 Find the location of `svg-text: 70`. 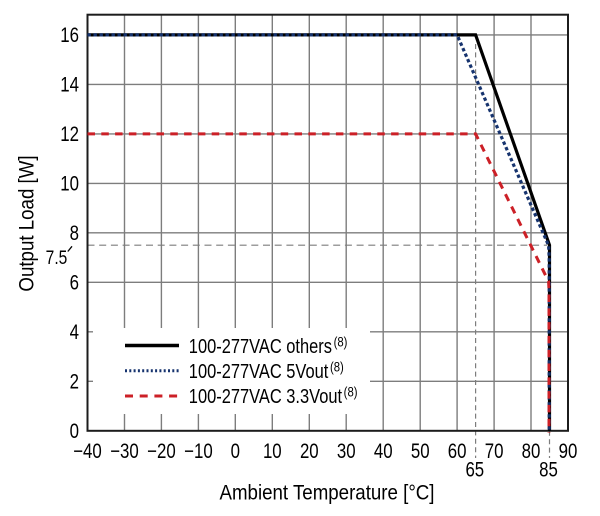

svg-text: 70 is located at coordinates (494, 451).